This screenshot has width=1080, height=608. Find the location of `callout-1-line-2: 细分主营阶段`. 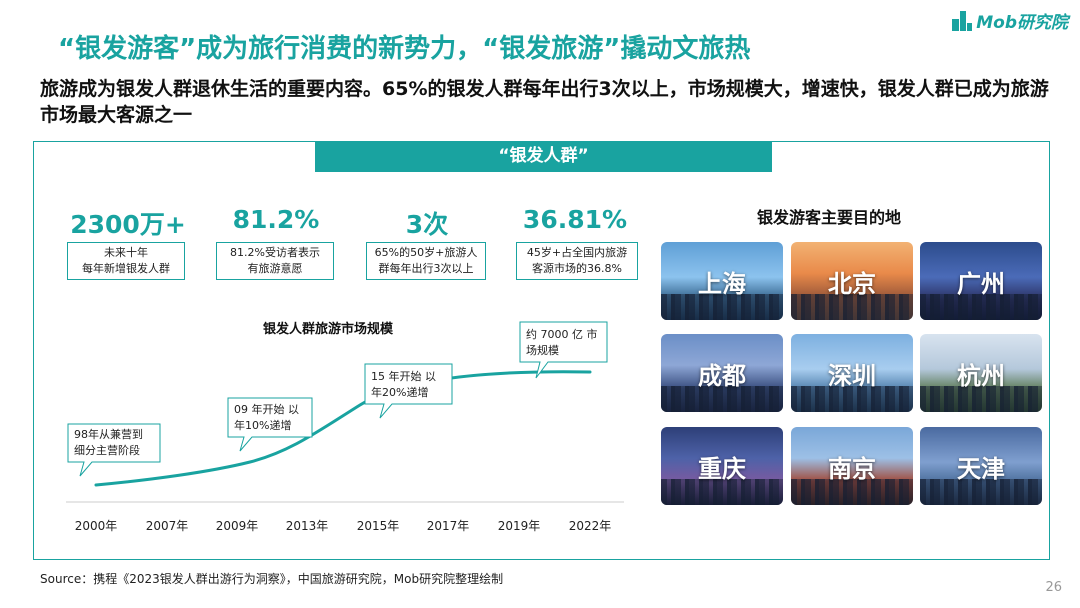

callout-1-line-2: 细分主营阶段 is located at coordinates (107, 450).